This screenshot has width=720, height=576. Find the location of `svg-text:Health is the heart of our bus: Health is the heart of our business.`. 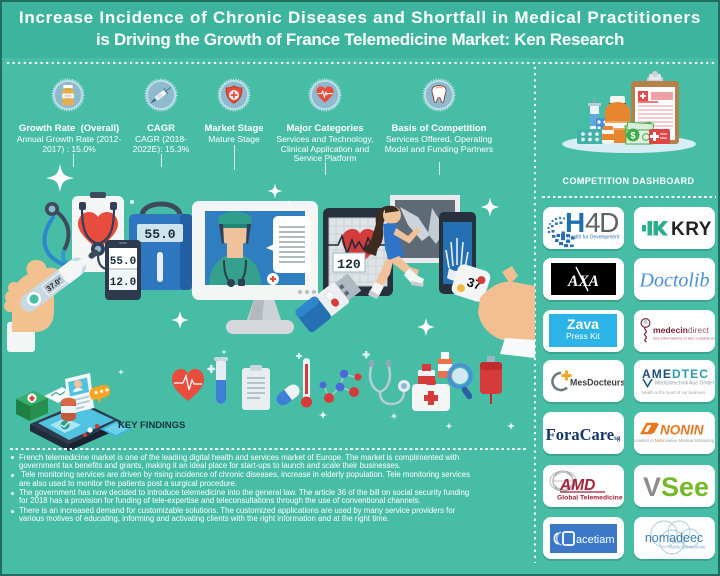

svg-text:Health is the heart of our bus: Health is the heart of our business. is located at coordinates (674, 392).